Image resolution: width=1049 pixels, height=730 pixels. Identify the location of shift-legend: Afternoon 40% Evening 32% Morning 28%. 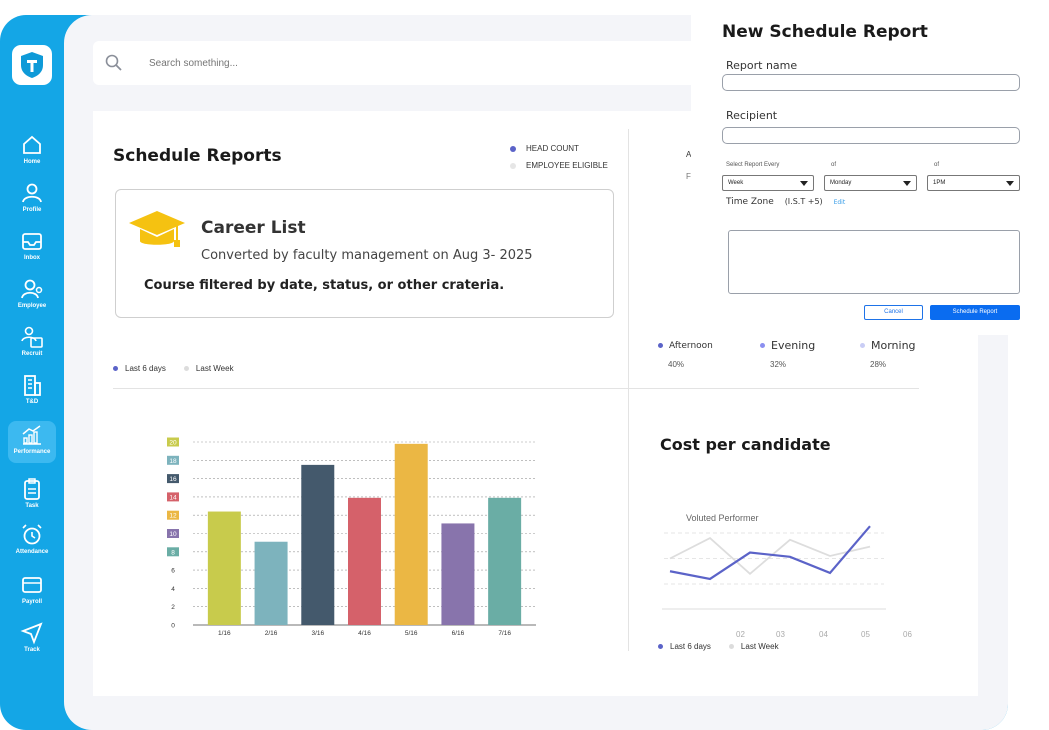
(818, 353).